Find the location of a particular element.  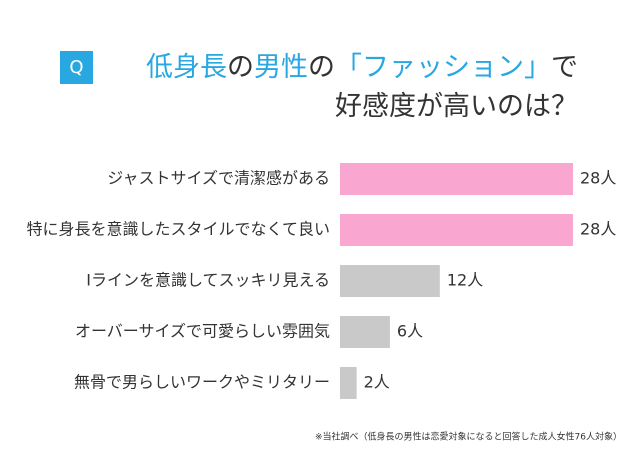

chart-title: 好感度が高いのは？ is located at coordinates (456, 106).